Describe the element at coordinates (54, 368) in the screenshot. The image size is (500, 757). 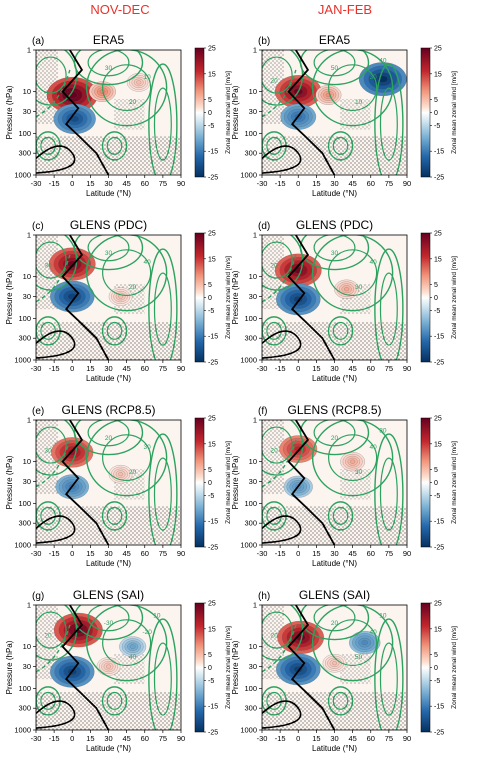
I see `x-tick-label: -15` at that location.